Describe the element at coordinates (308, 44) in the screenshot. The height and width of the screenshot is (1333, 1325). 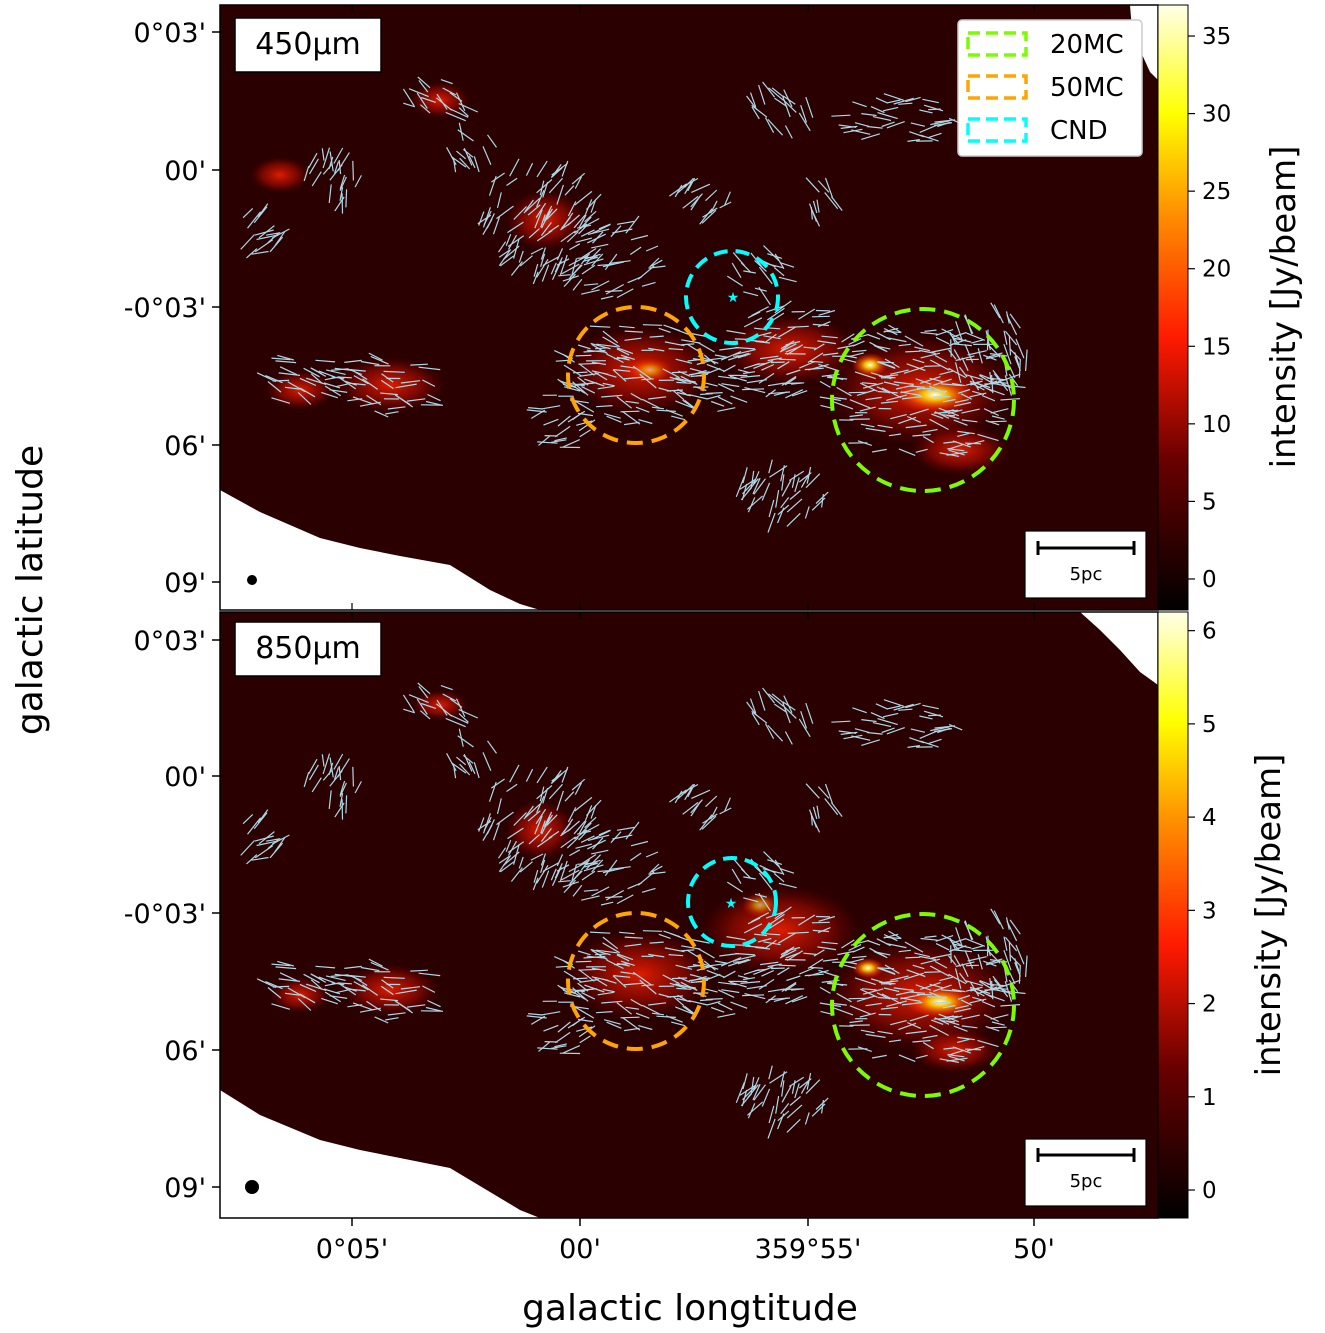
I see `band-label: 450μm` at that location.